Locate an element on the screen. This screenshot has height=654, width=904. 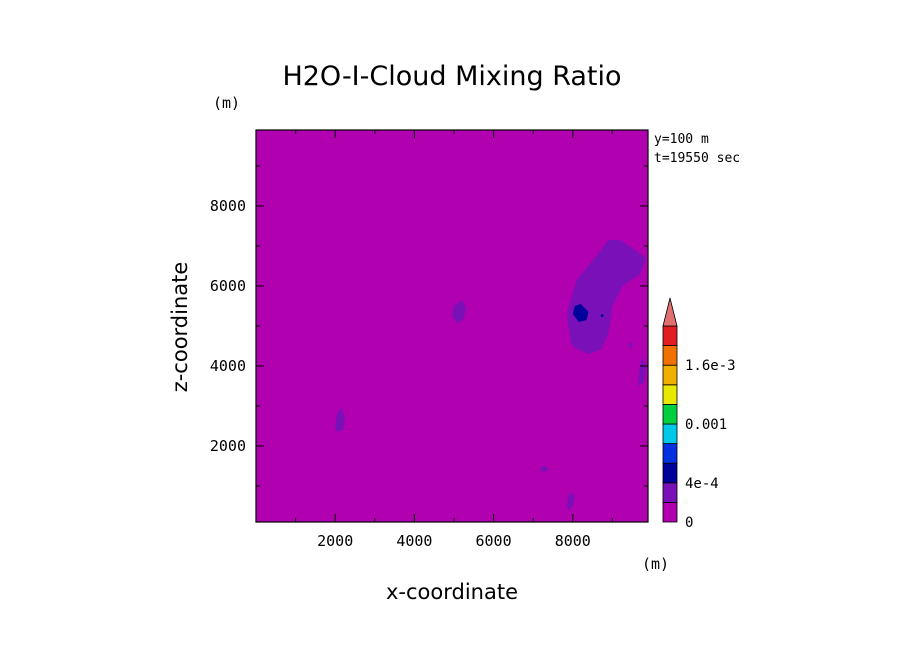
colorbar-extend-arrow is located at coordinates (670, 312).